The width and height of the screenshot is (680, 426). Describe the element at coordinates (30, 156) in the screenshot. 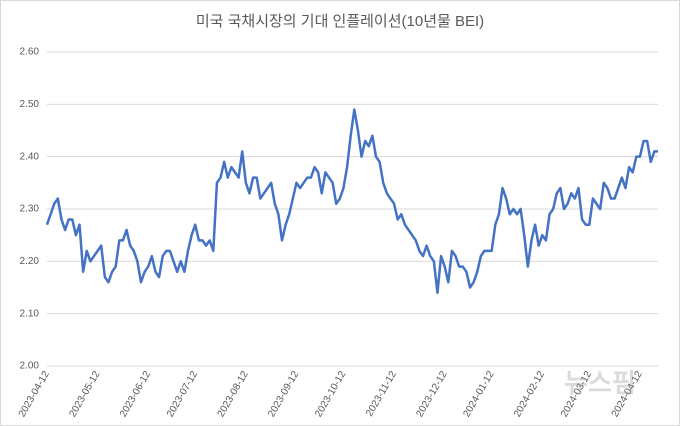

I see `y-tick-label: 2.40` at that location.